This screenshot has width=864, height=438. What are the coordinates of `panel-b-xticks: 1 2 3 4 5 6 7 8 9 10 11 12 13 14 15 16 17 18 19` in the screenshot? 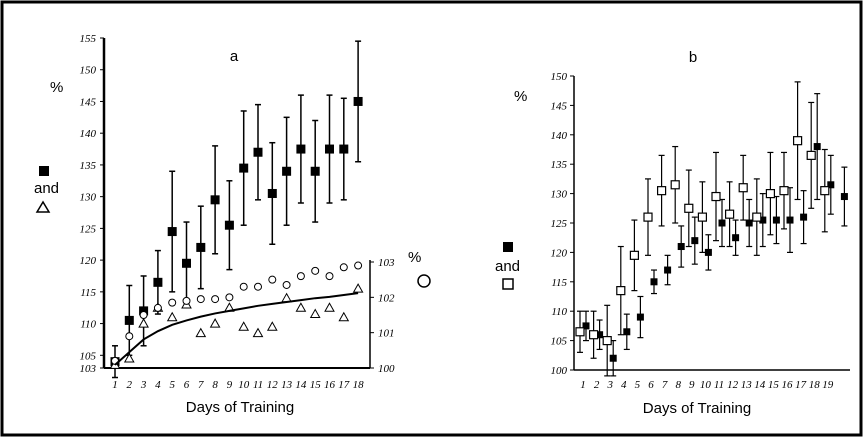 It's located at (707, 385).